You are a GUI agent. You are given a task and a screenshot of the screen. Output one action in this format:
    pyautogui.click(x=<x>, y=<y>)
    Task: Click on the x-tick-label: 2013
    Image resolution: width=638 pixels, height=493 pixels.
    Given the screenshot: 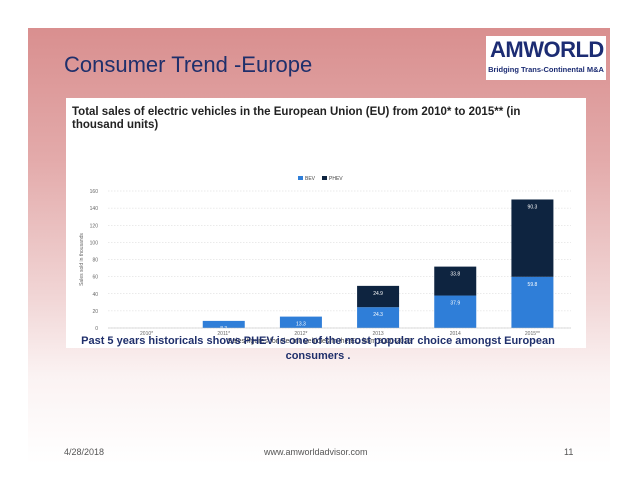 What is the action you would take?
    pyautogui.click(x=378, y=334)
    